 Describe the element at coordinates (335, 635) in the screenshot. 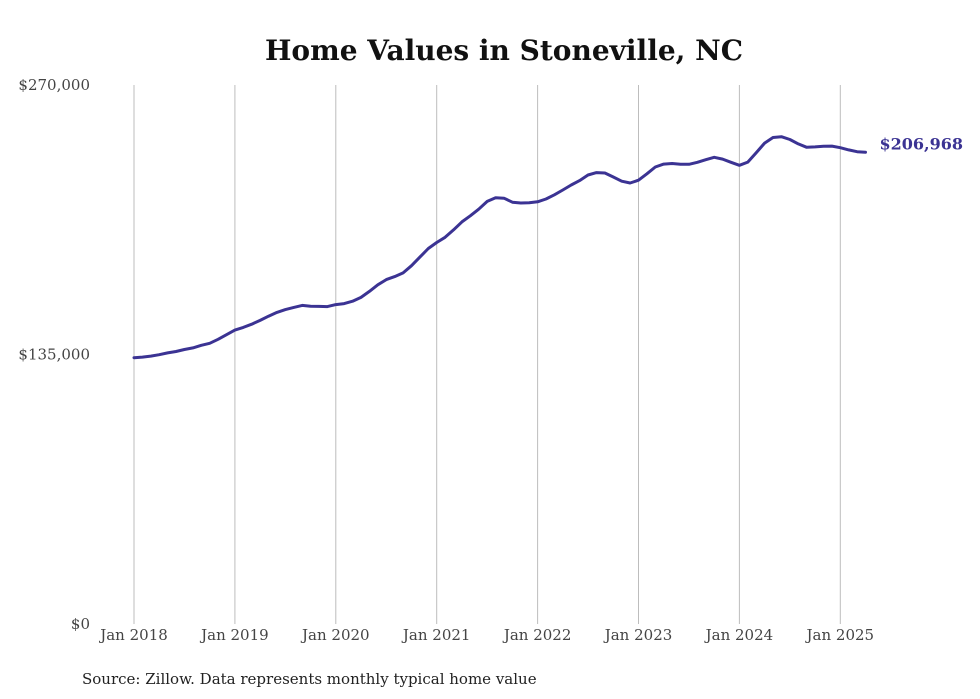

I see `x-tick-label: Jan 2020` at that location.